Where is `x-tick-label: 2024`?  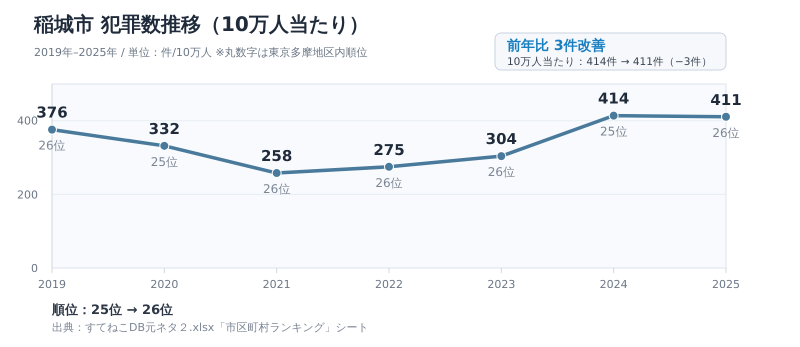 x-tick-label: 2024 is located at coordinates (614, 284).